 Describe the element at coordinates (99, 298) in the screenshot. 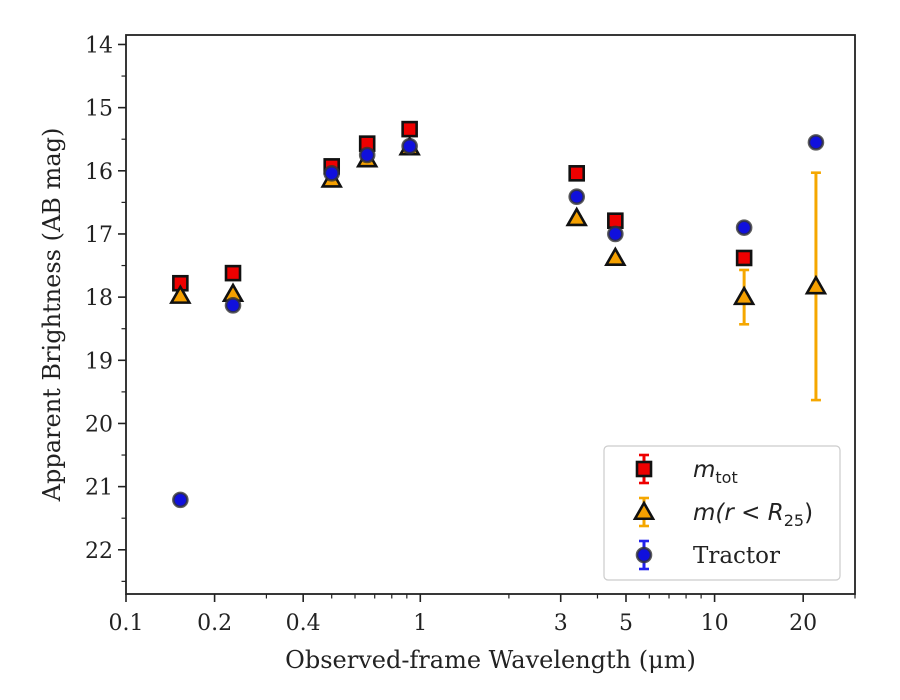

I see `y-tick-label: 18` at that location.